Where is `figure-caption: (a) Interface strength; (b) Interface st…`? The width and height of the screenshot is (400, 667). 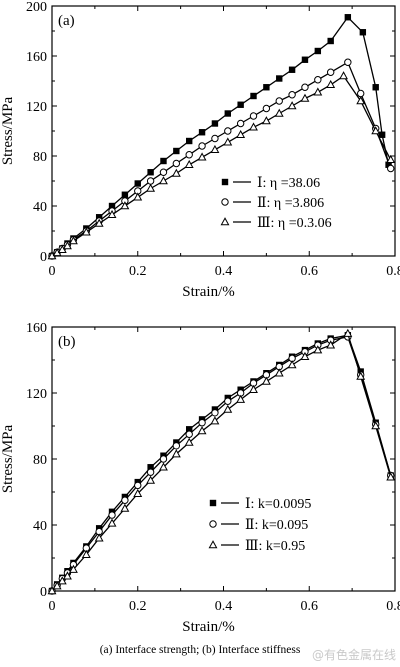
figure-caption: (a) Interface strength; (b) Interface st… is located at coordinates (200, 650).